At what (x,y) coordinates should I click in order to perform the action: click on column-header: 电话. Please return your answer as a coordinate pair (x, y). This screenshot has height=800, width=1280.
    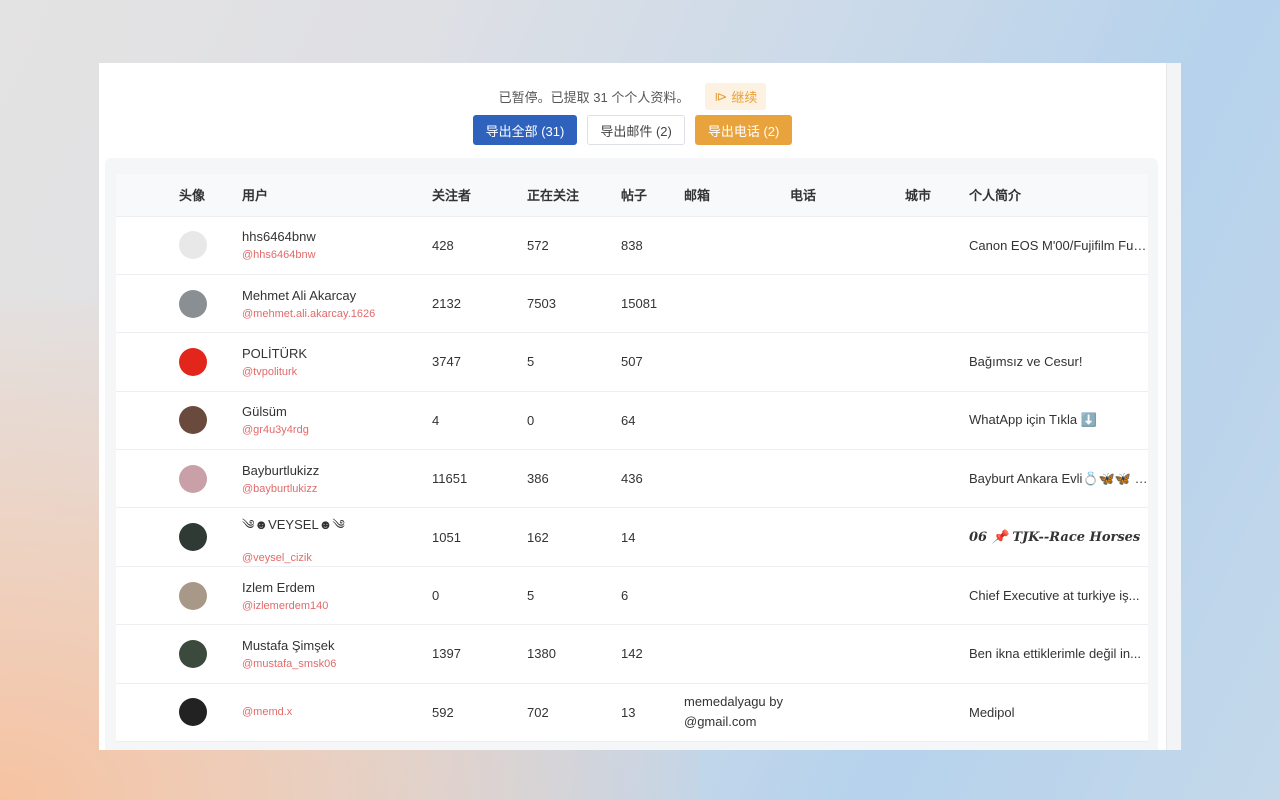
    Looking at the image, I should click on (847, 195).